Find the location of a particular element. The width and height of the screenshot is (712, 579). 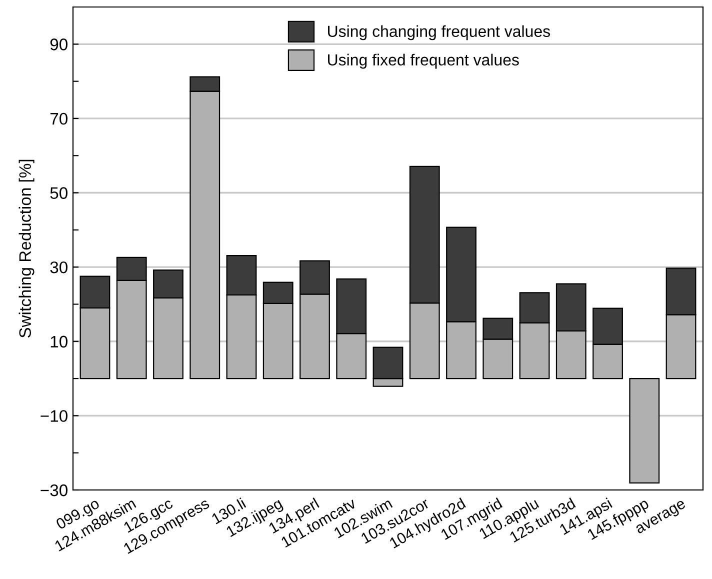

bar is located at coordinates (644, 431).